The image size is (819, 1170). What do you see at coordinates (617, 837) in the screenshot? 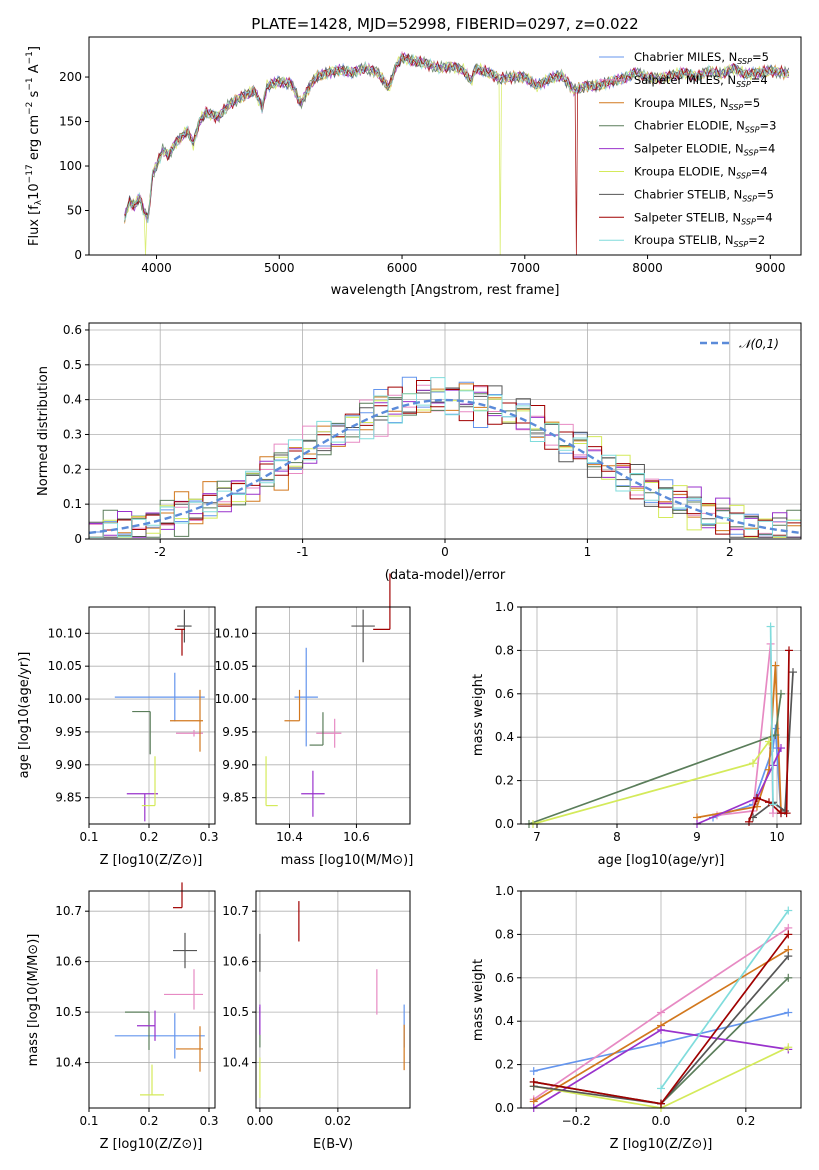
I see `tick-label-x: 8` at bounding box center [617, 837].